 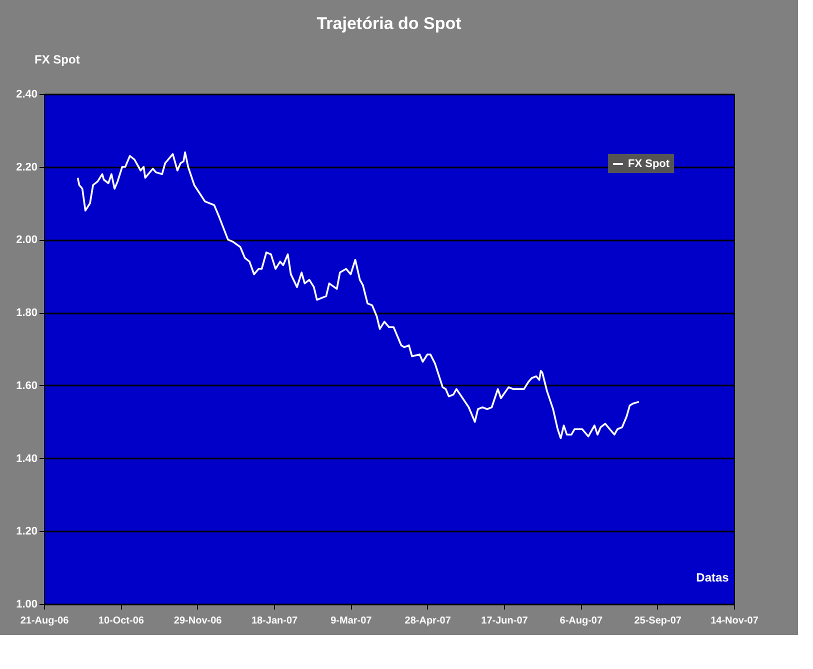 What do you see at coordinates (649, 164) in the screenshot?
I see `legend-label: FX Spot` at bounding box center [649, 164].